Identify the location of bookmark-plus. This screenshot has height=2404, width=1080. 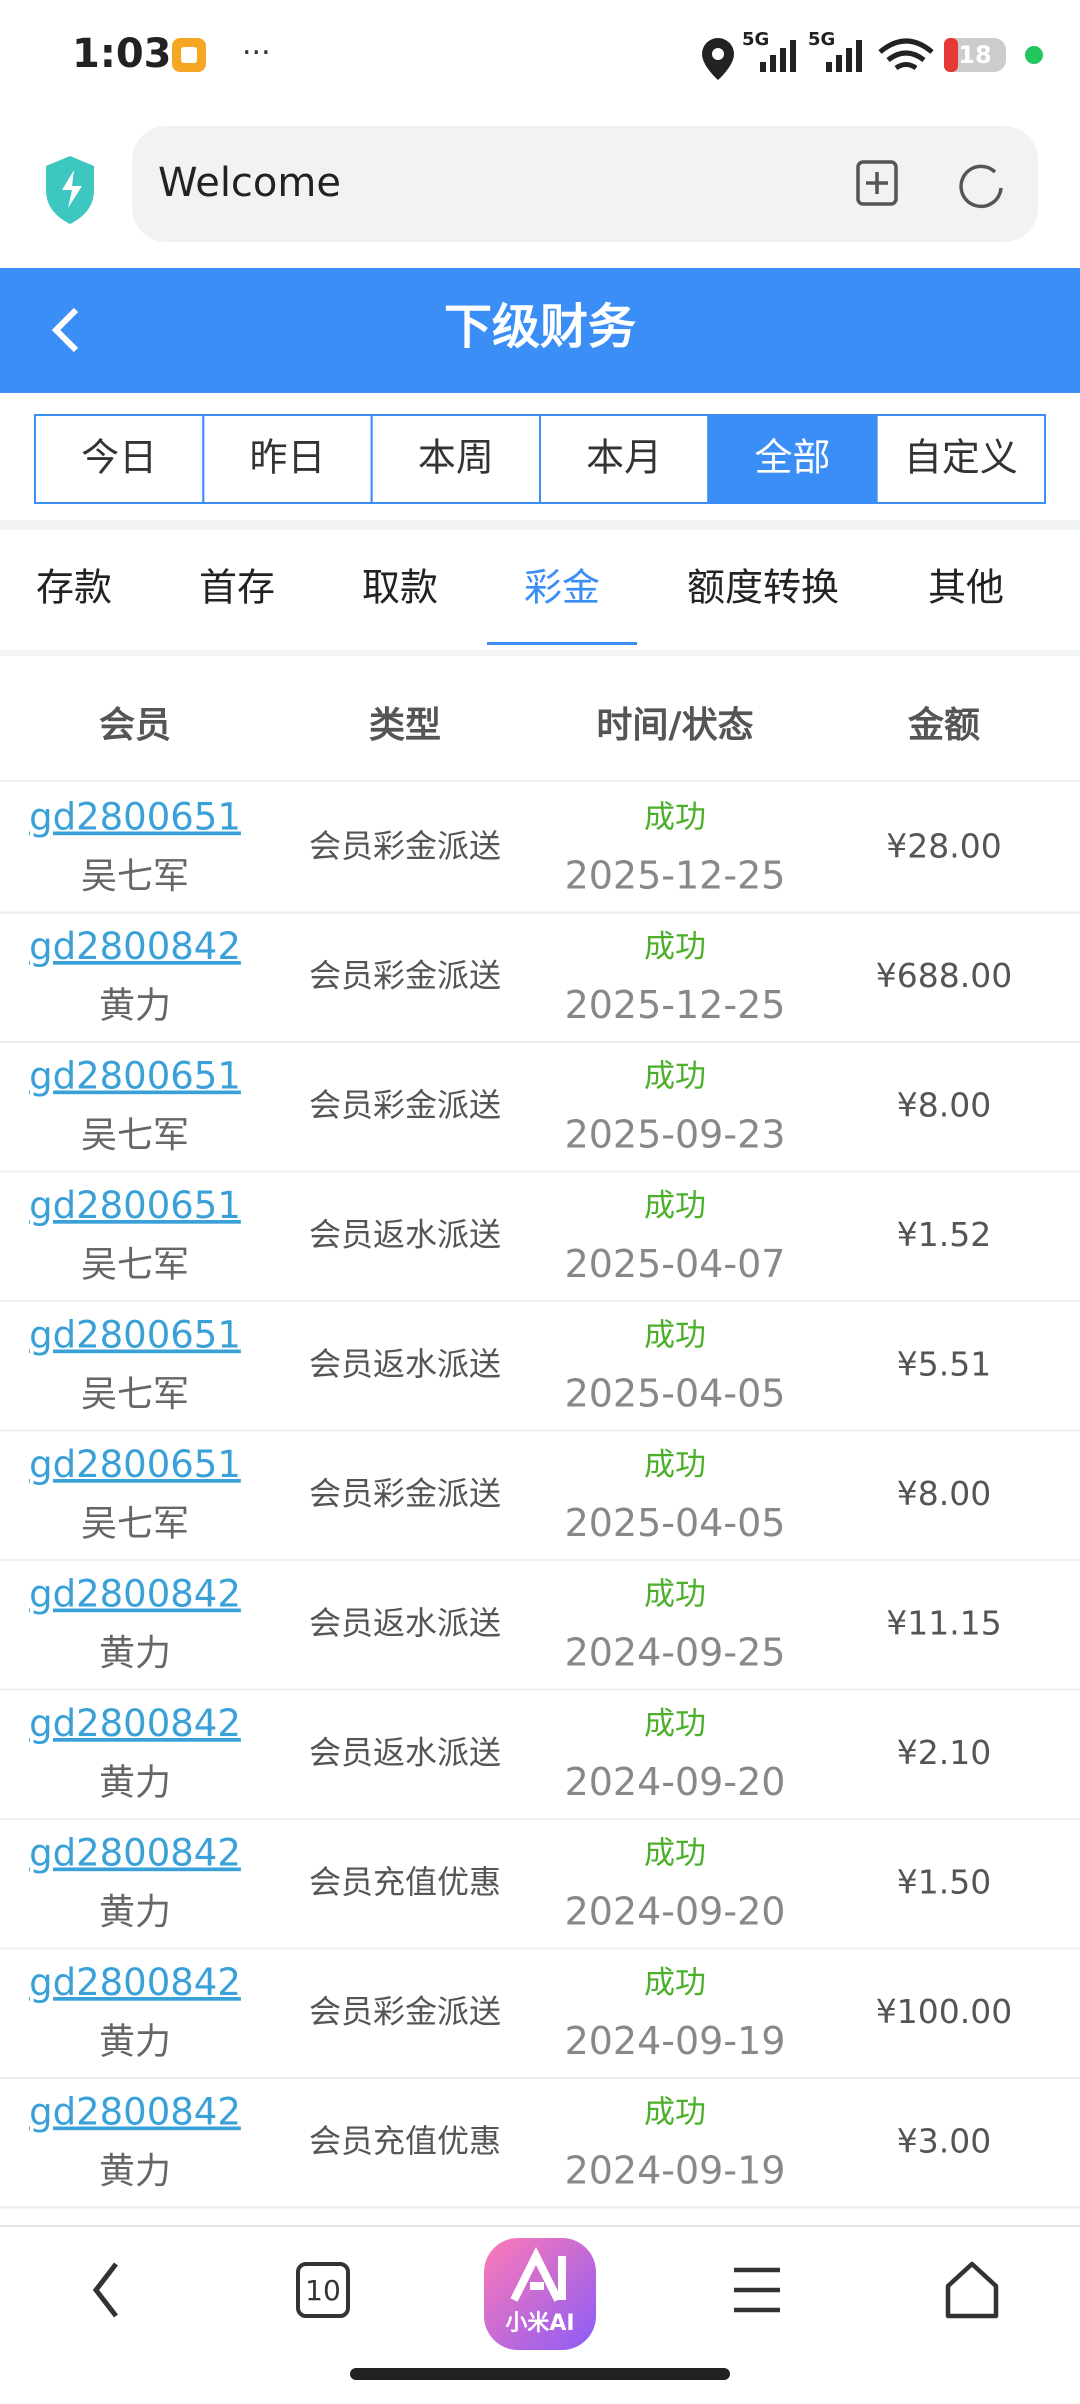
(877, 183).